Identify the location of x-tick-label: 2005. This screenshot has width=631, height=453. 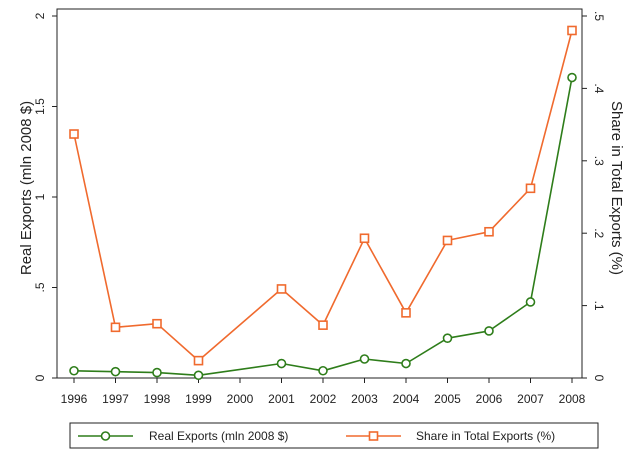
(447, 399).